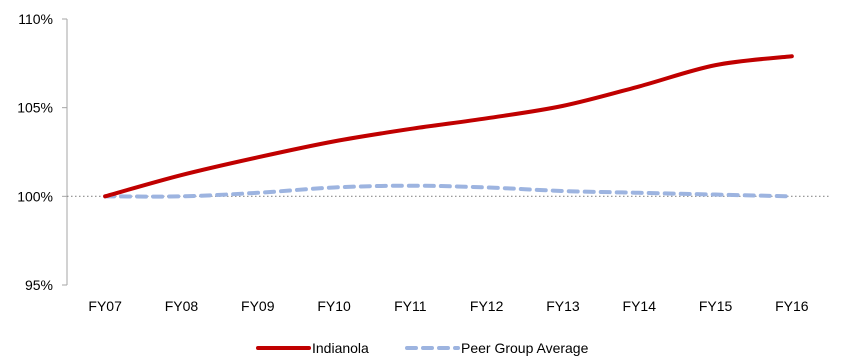  Describe the element at coordinates (792, 306) in the screenshot. I see `x-axis-tick-label: FY16` at that location.